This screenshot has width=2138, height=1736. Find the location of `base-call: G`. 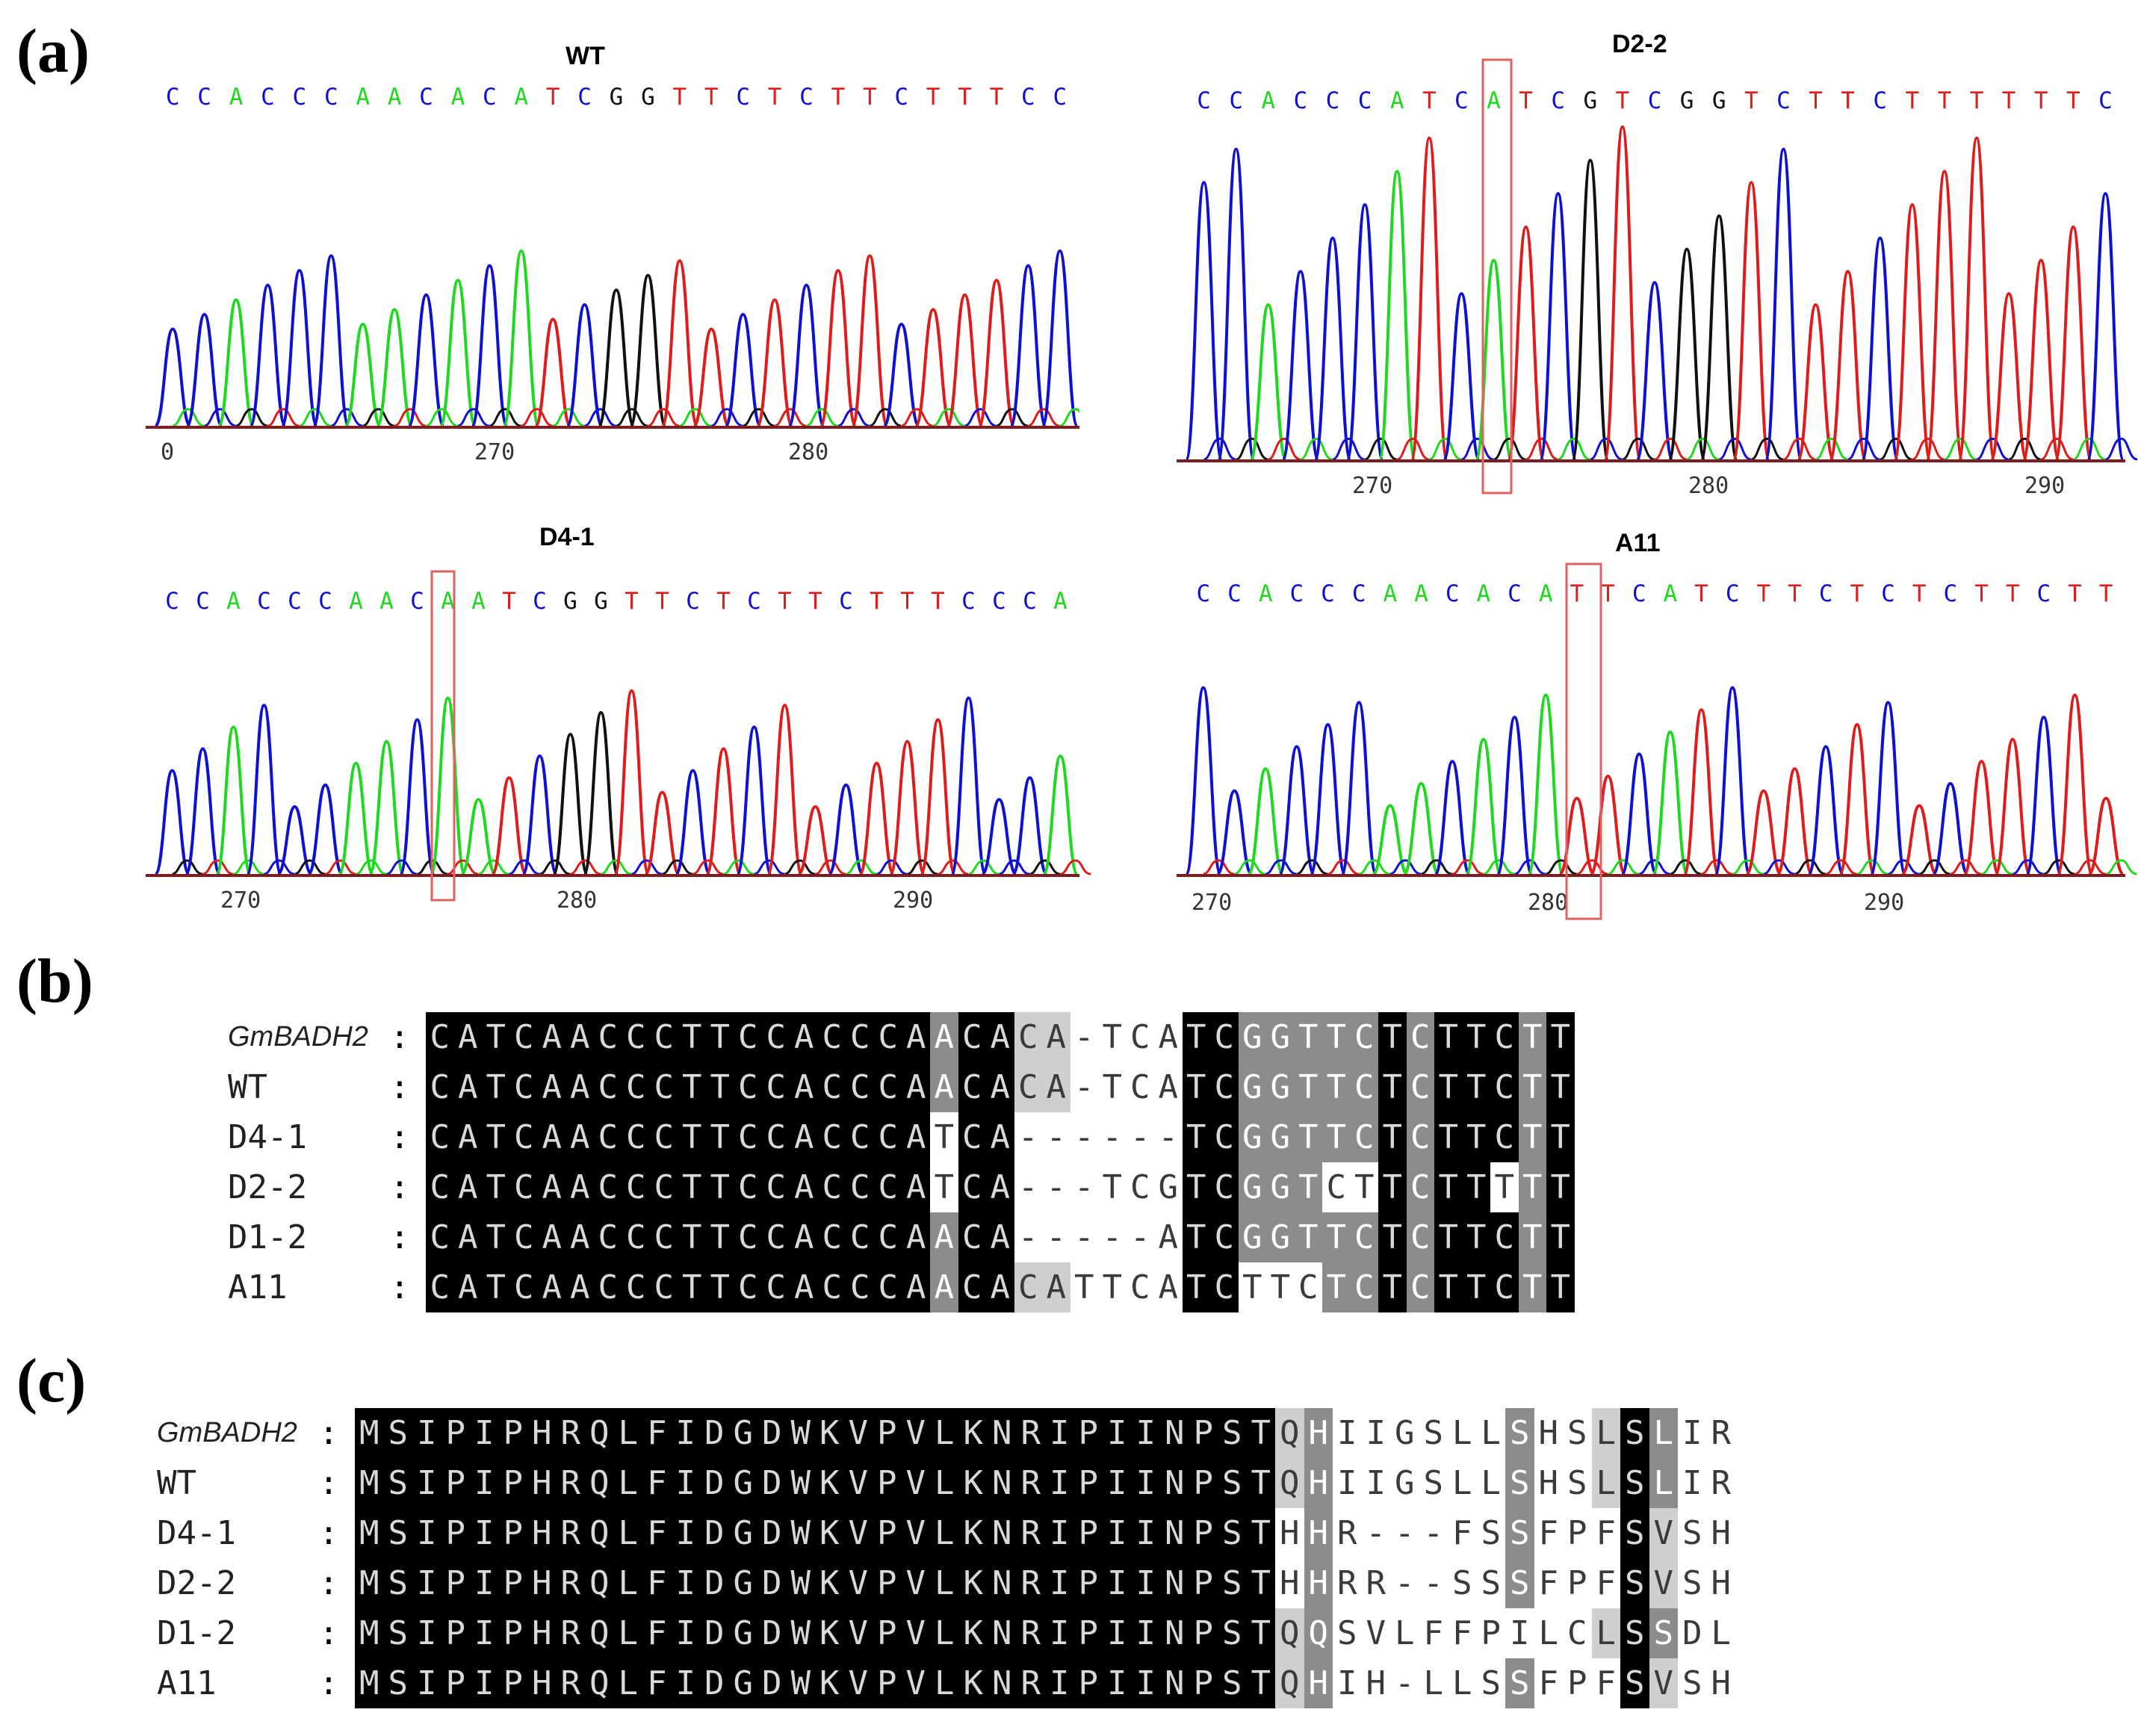

base-call: G is located at coordinates (570, 601).